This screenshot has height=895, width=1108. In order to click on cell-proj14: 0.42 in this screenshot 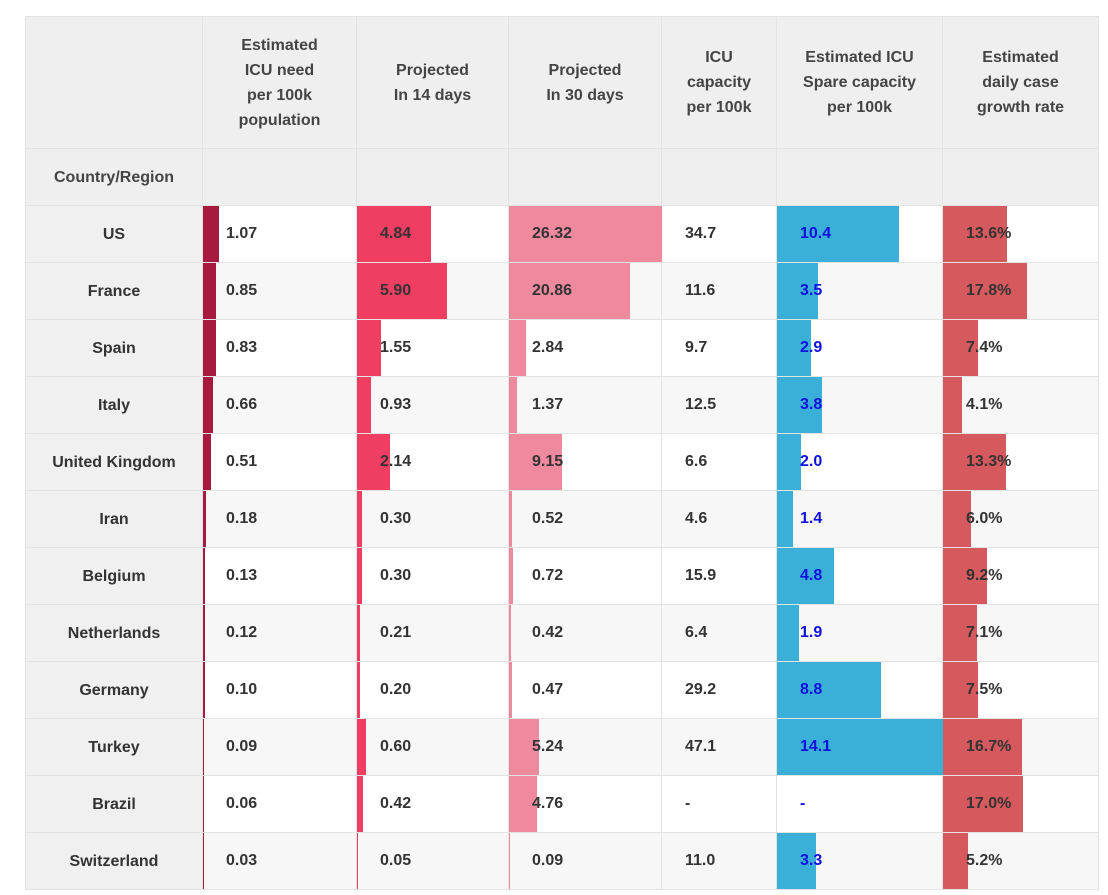, I will do `click(432, 804)`.